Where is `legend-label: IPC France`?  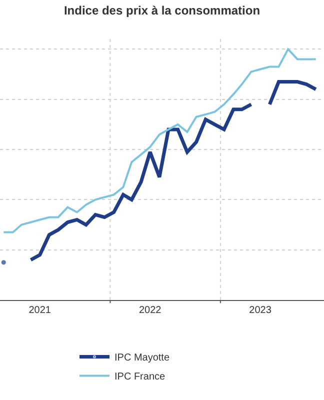 legend-label: IPC France is located at coordinates (140, 377).